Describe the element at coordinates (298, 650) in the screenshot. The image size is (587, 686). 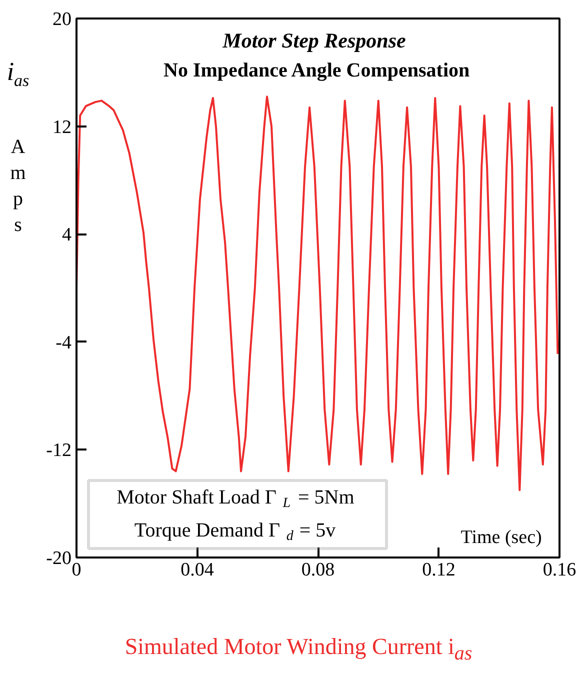
I see `text: Simulated Motor Winding Current i$_{as}$` at that location.